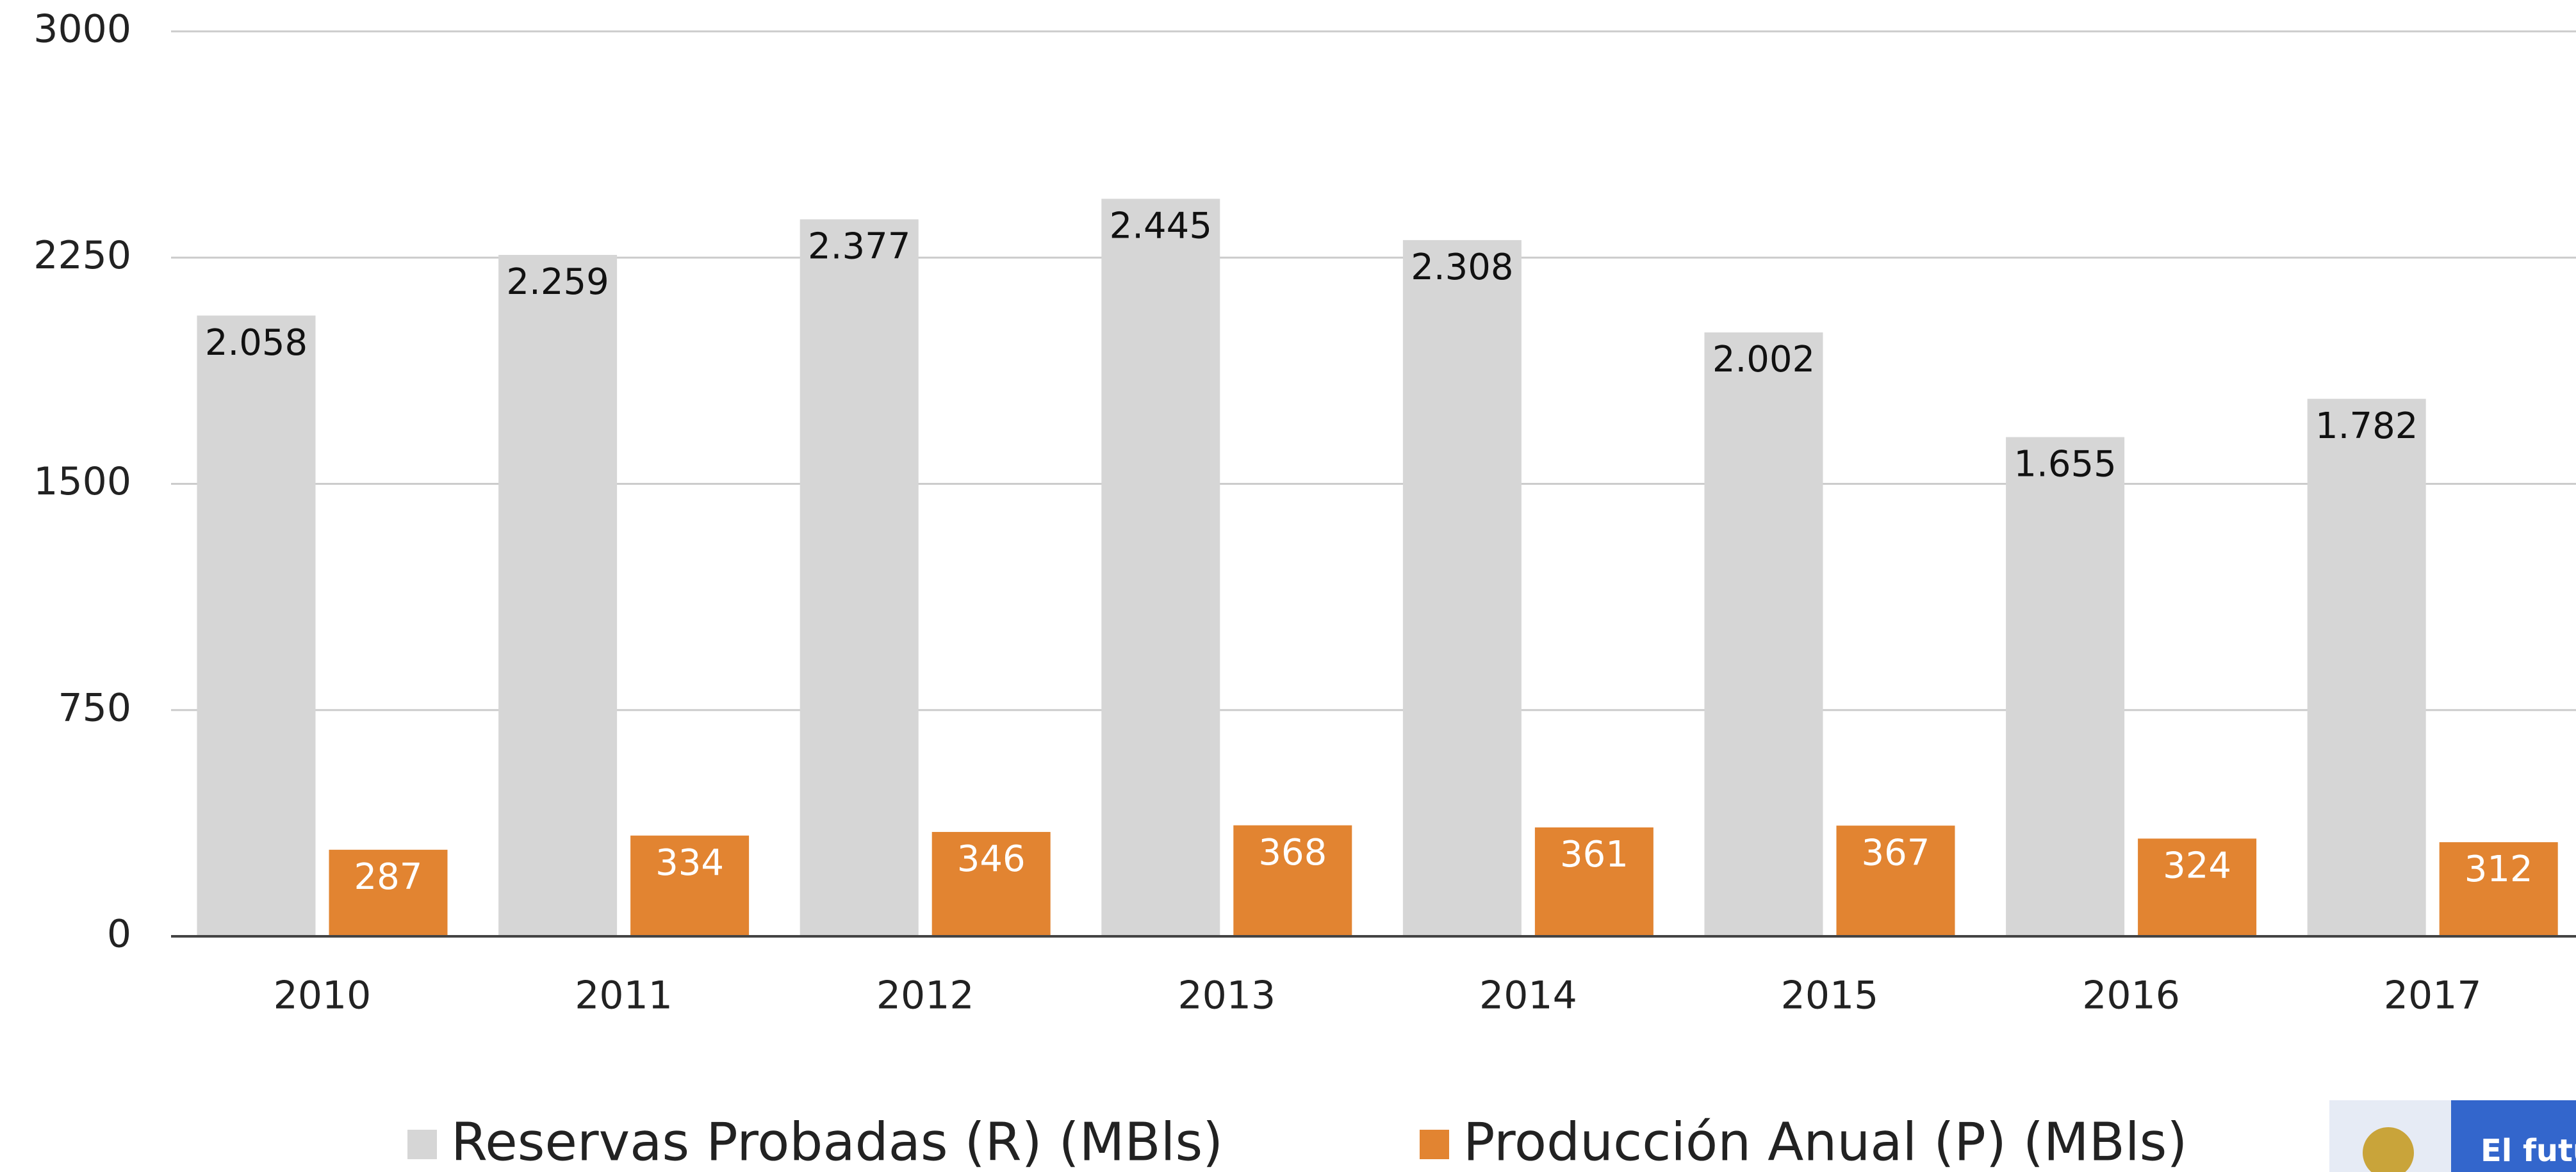 Image resolution: width=2576 pixels, height=1172 pixels. Describe the element at coordinates (1161, 226) in the screenshot. I see `value-label: 2.445` at that location.